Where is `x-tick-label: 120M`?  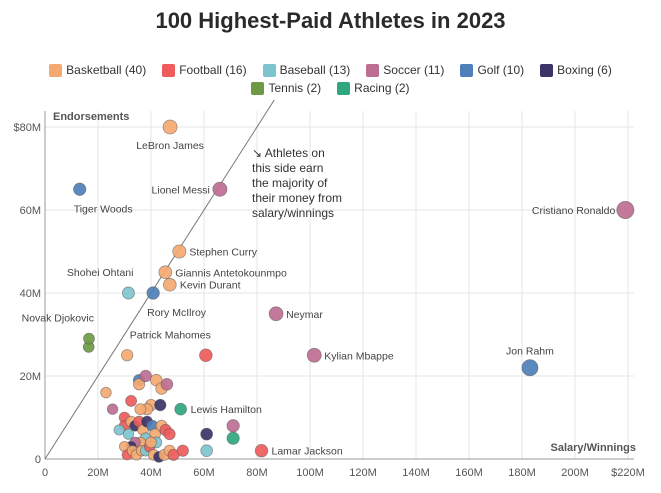 x-tick-label: 120M is located at coordinates (363, 473).